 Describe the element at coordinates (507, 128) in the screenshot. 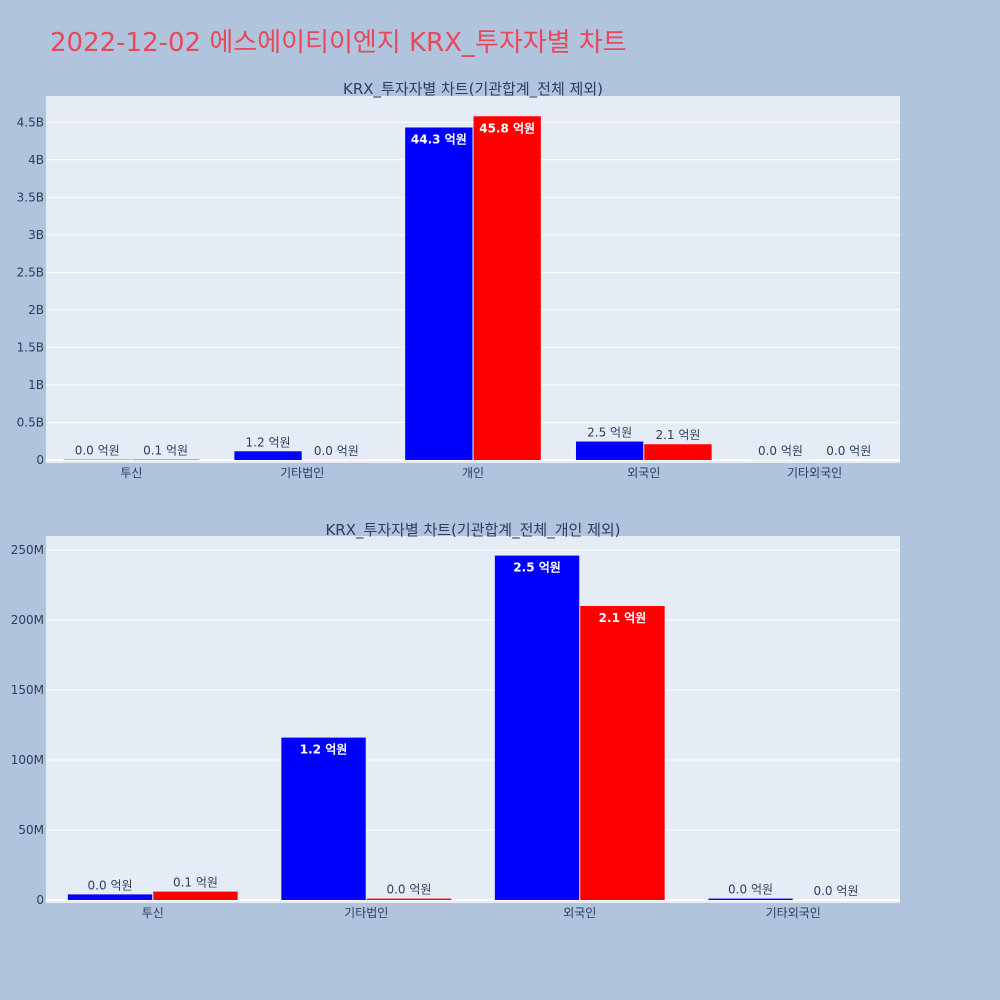

I see `data-label: 45.8 억원` at that location.